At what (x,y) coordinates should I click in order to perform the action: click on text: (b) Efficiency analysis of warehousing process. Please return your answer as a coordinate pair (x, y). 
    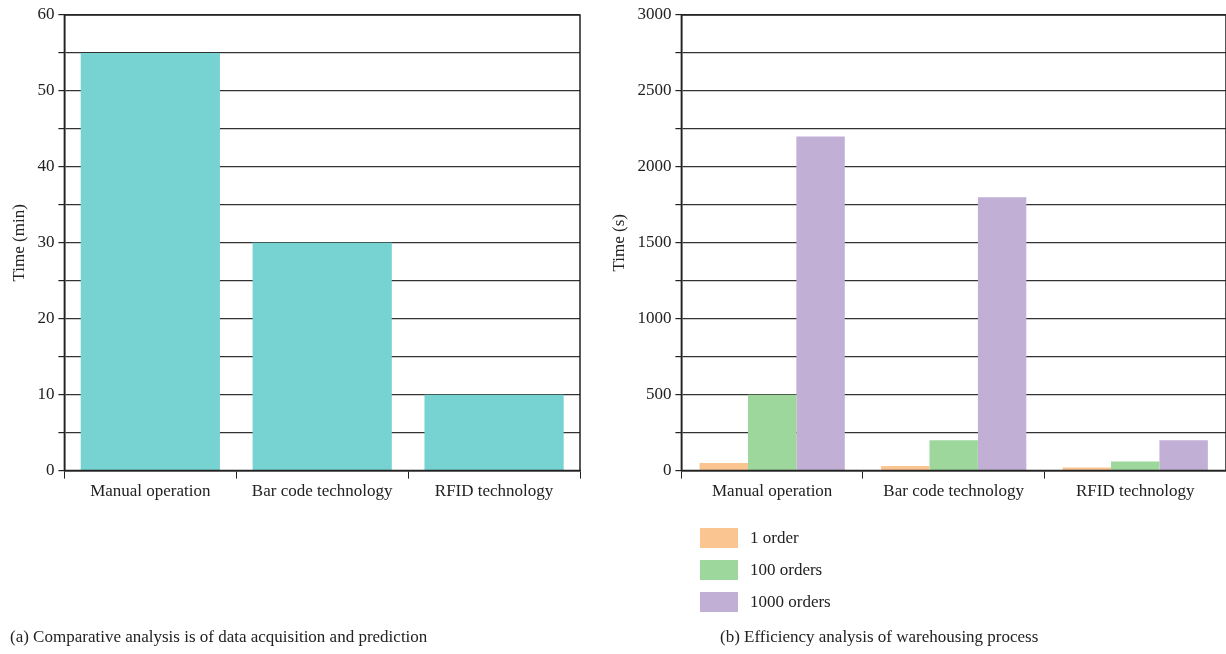
    Looking at the image, I should click on (879, 637).